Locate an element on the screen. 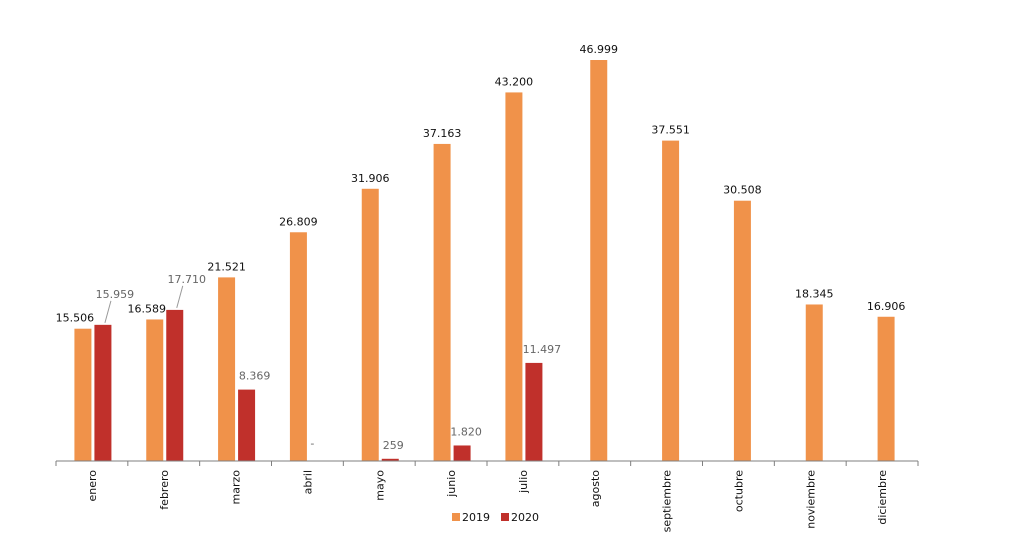  legend-swatch-2020 is located at coordinates (505, 517).